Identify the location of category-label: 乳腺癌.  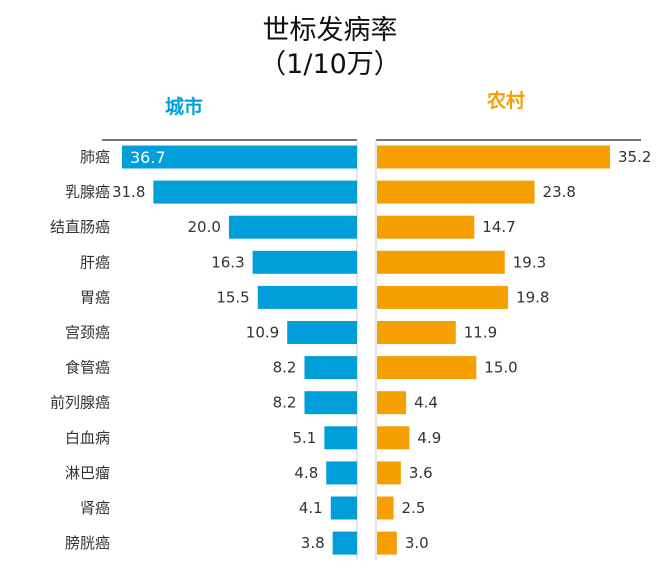
(87, 192).